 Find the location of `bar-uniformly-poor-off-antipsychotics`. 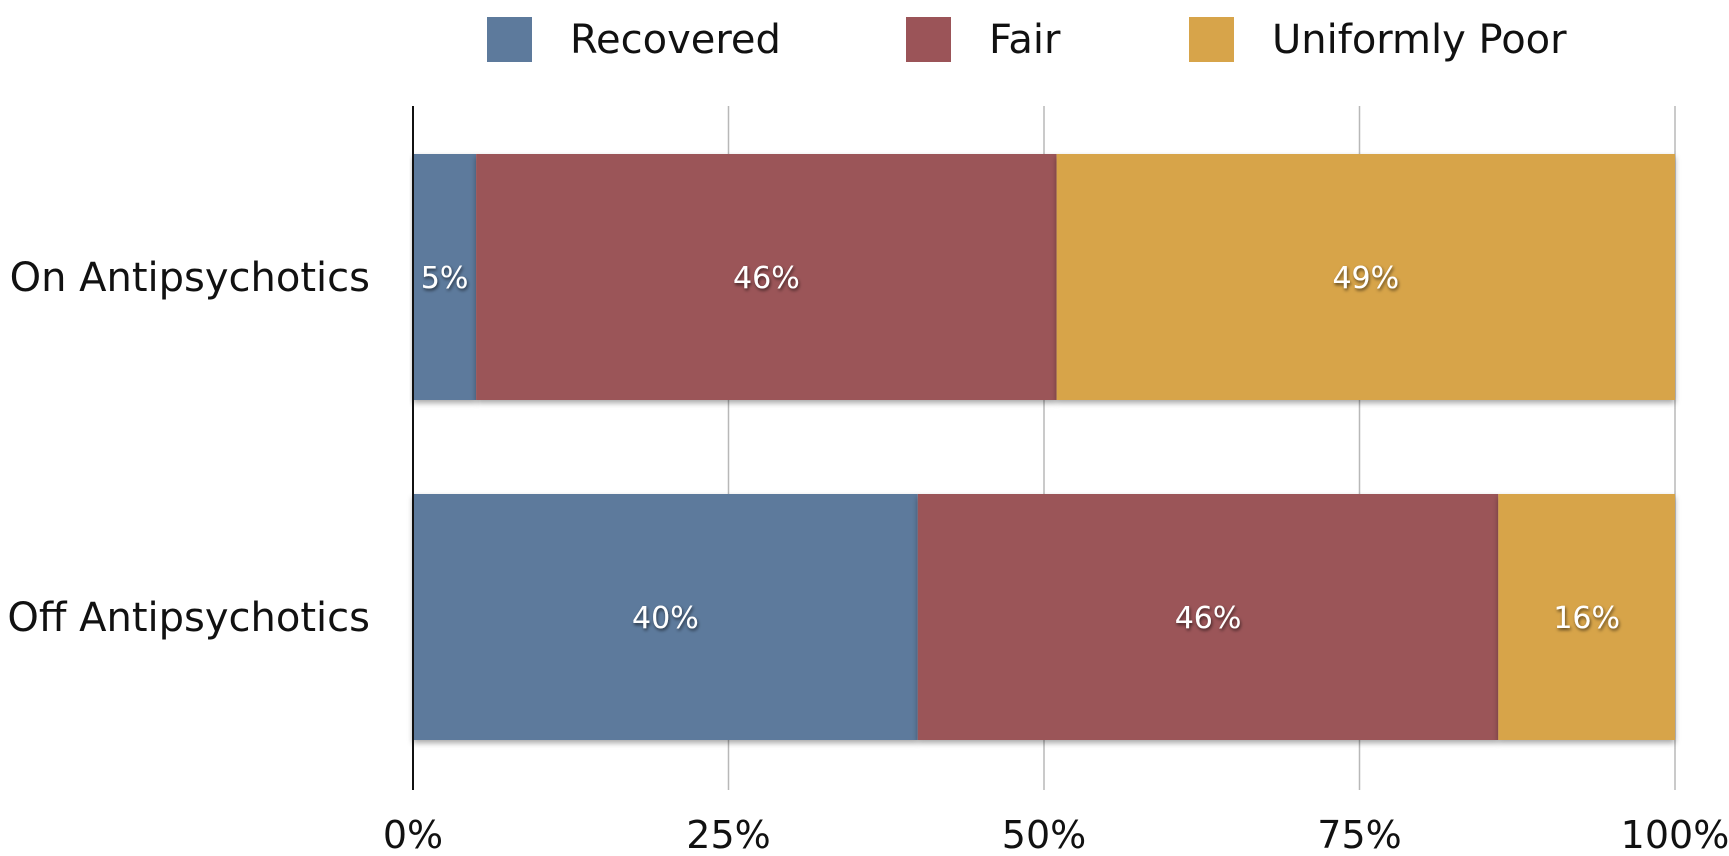

bar-uniformly-poor-off-antipsychotics is located at coordinates (1586, 617).